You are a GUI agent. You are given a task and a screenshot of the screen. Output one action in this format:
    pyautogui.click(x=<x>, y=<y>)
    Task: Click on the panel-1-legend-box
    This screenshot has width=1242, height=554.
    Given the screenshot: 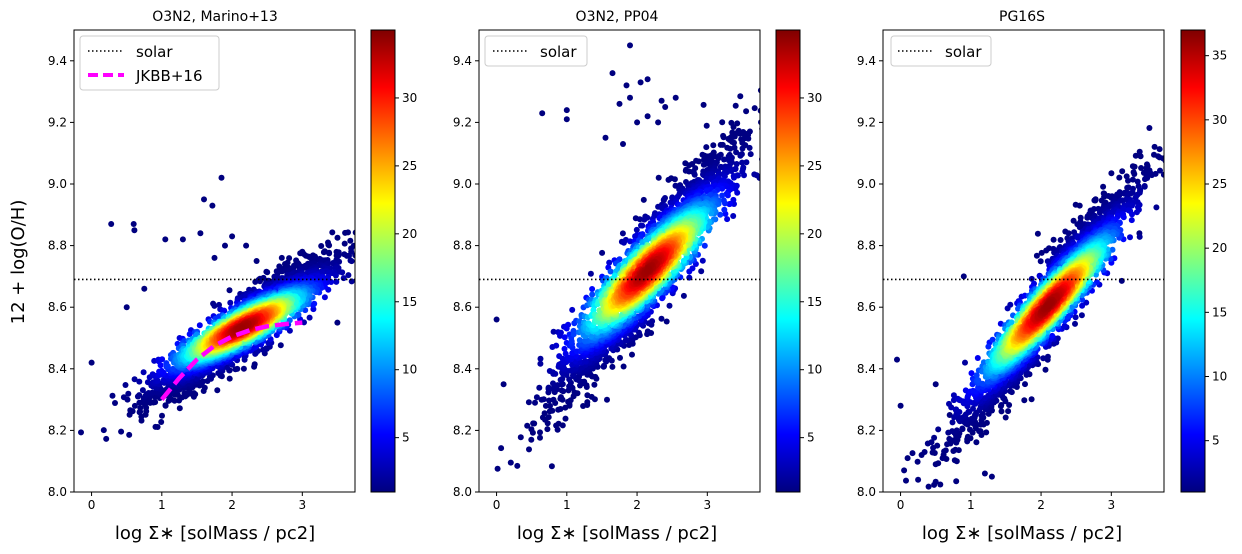 What is the action you would take?
    pyautogui.click(x=149, y=63)
    